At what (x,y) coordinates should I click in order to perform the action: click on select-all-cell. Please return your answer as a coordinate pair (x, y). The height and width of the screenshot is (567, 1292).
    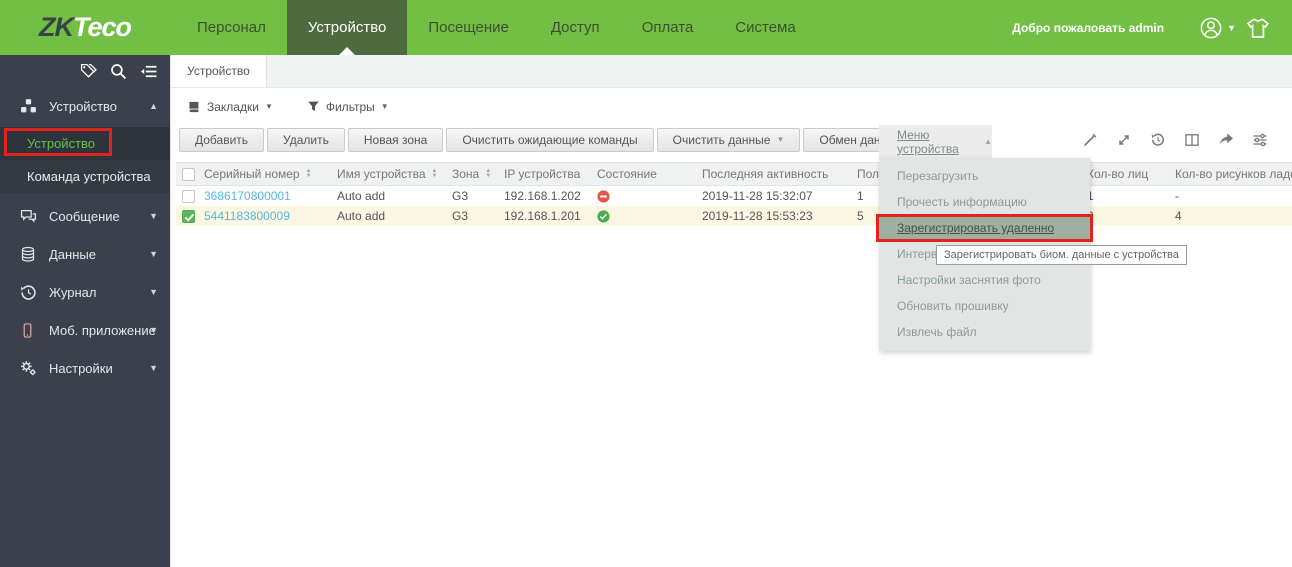
    Looking at the image, I should click on (187, 174).